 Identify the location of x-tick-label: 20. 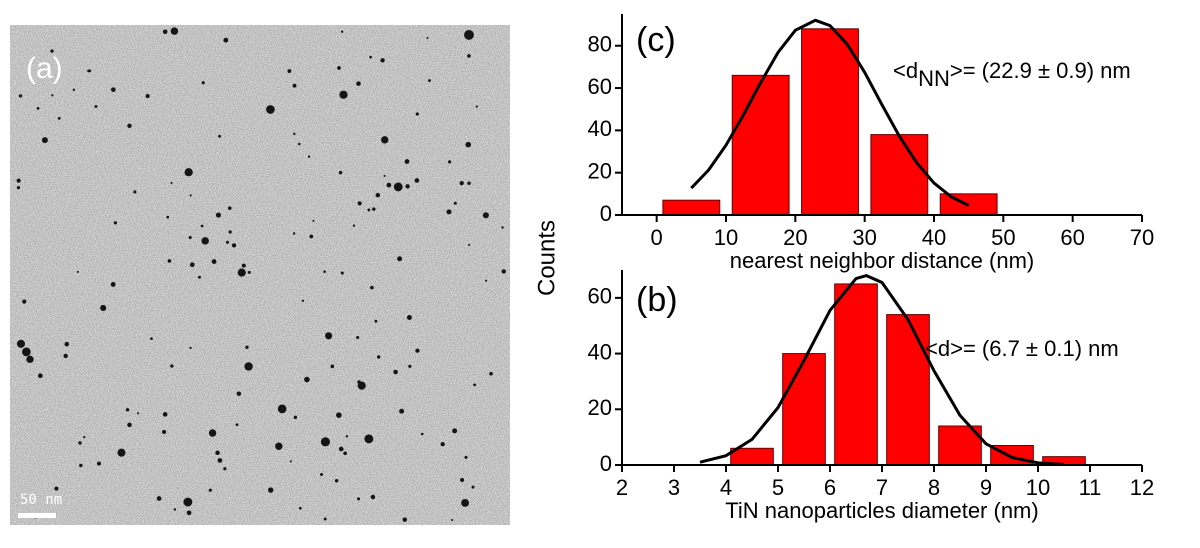
(795, 237).